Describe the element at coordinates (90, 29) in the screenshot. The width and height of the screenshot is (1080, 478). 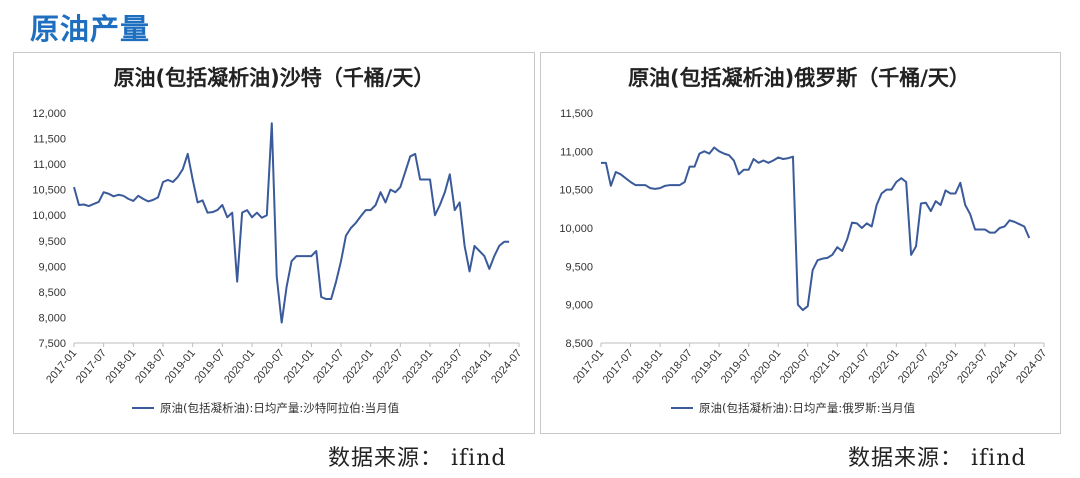
I see `page-title: 原油产量` at that location.